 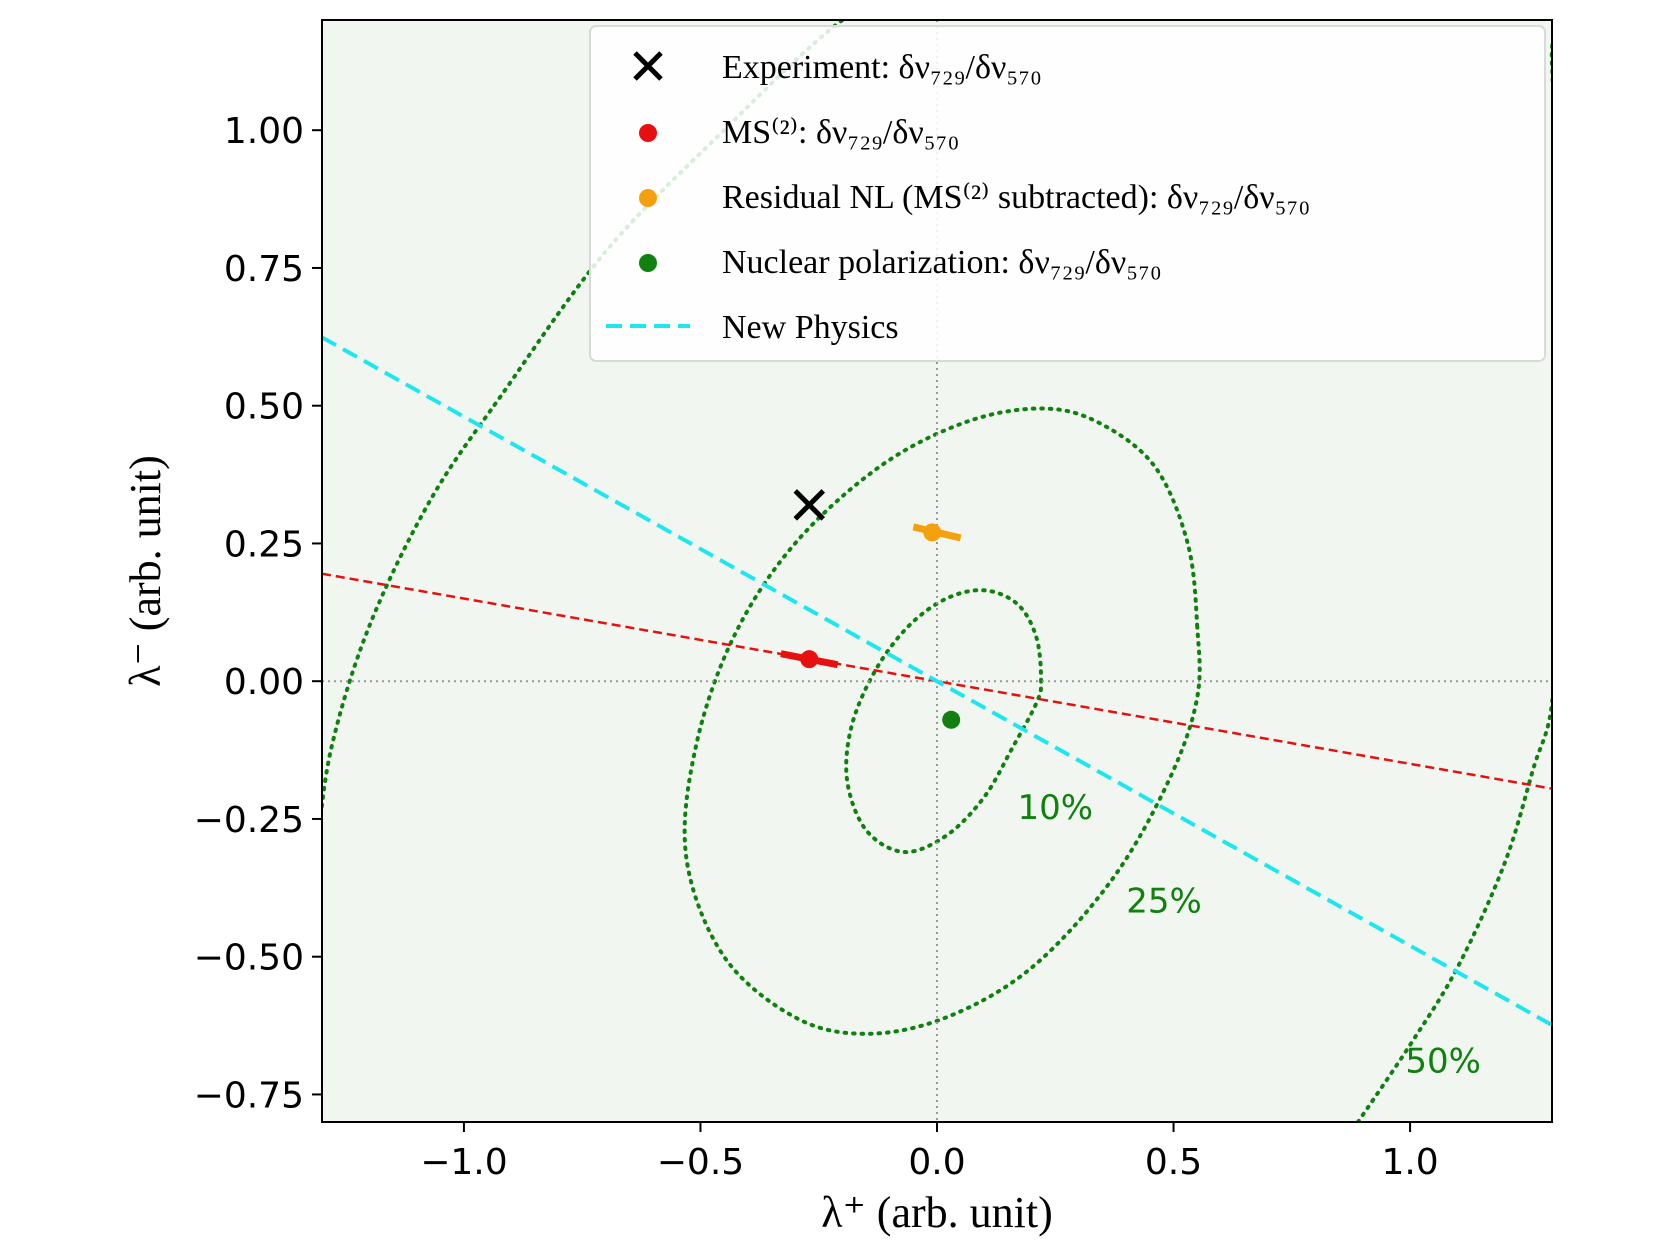 I want to click on y-tick-label: 1.00, so click(x=264, y=131).